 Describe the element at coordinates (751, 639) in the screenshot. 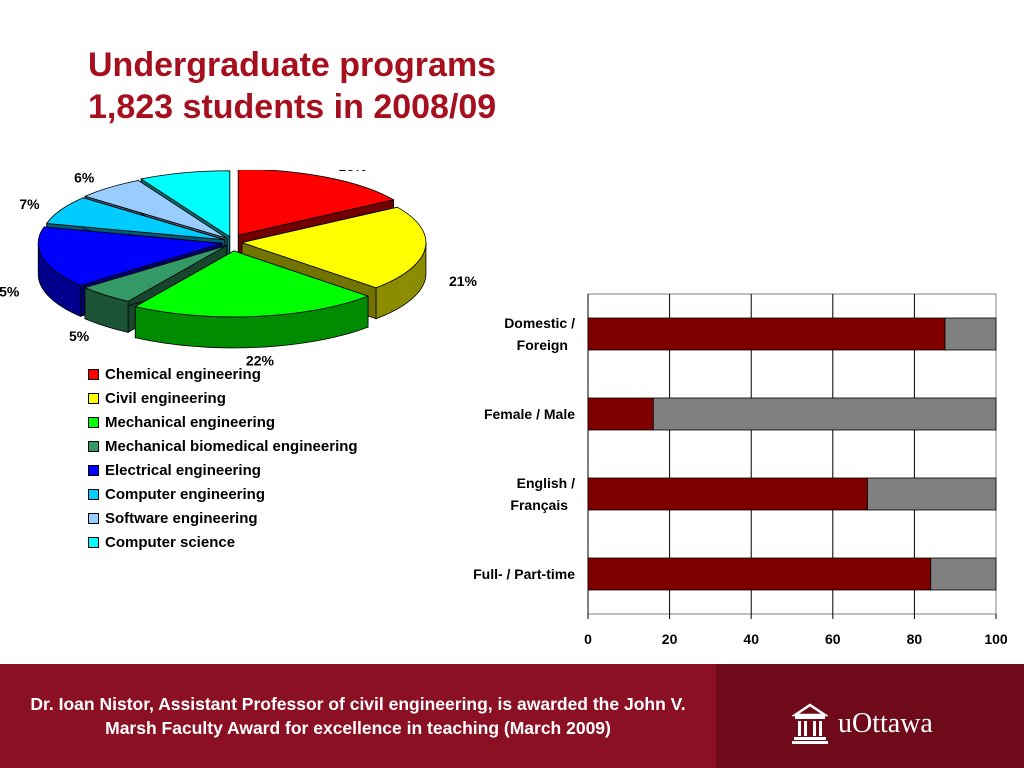

I see `x-tick-label: 40` at that location.